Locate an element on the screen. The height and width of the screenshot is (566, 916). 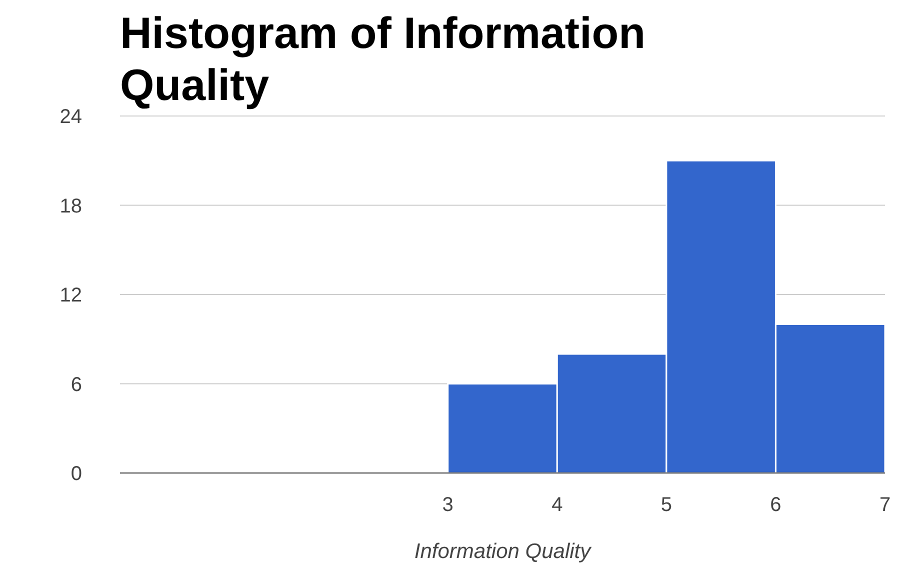
y-tick-label: 6 is located at coordinates (76, 385).